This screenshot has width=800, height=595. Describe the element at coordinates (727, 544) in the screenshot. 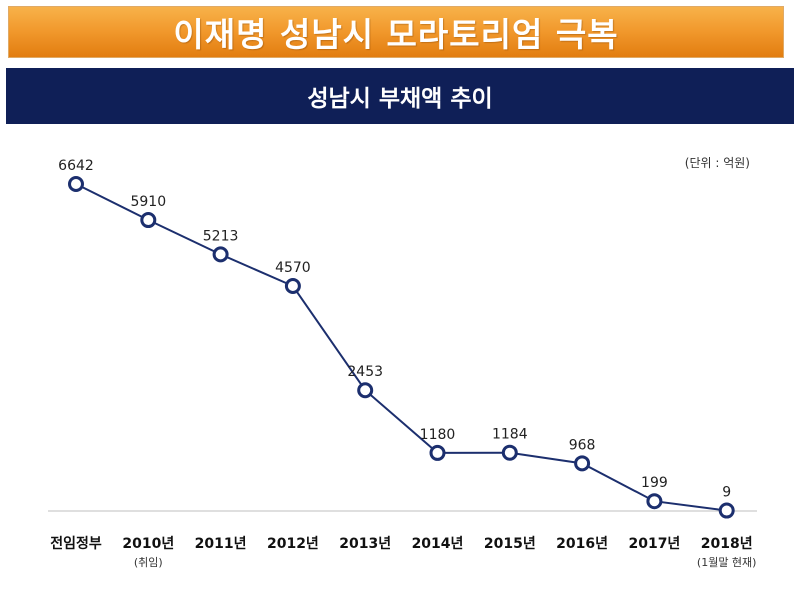

I see `x-tick-label: 2018년` at that location.